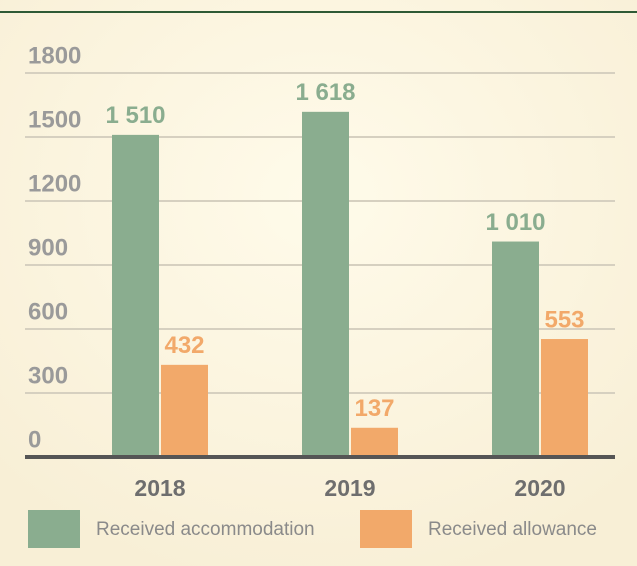 Image resolution: width=637 pixels, height=566 pixels. Describe the element at coordinates (48, 375) in the screenshot. I see `y-tick-label: 300` at that location.